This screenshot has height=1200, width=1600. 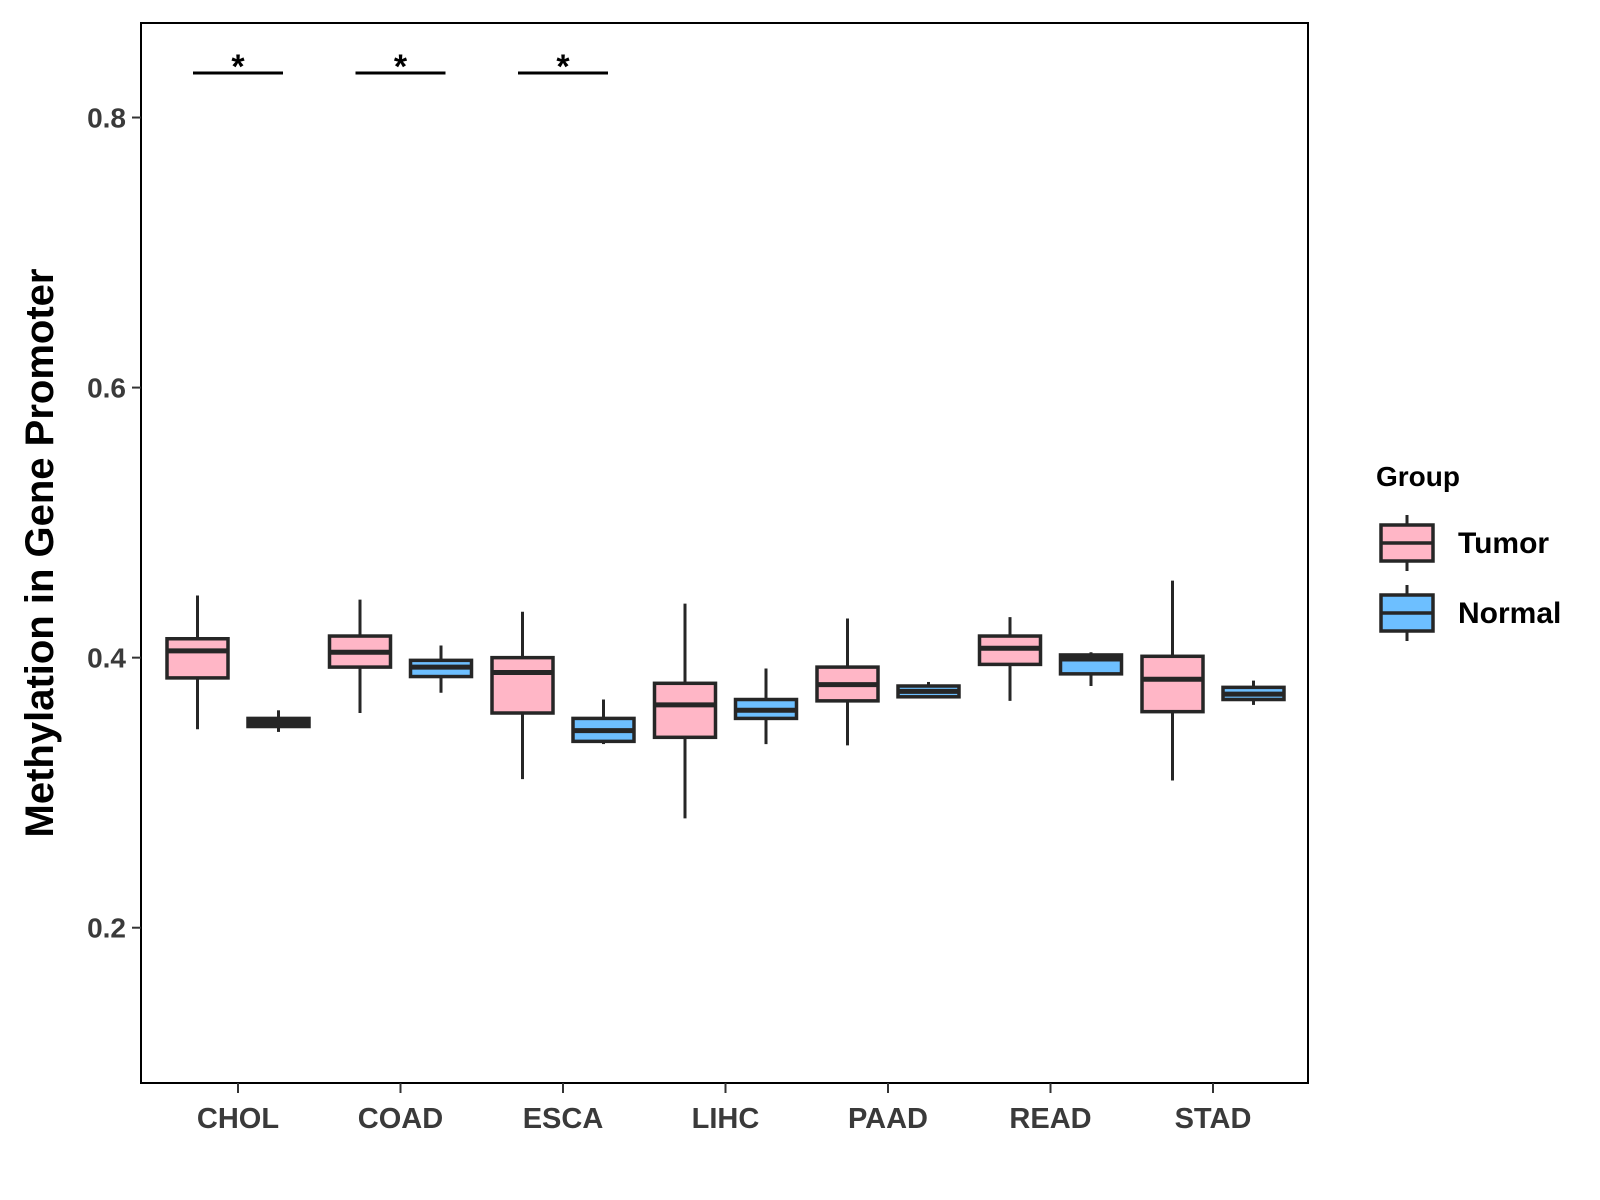 I want to click on y-tick-label: 0.6, so click(x=106, y=388).